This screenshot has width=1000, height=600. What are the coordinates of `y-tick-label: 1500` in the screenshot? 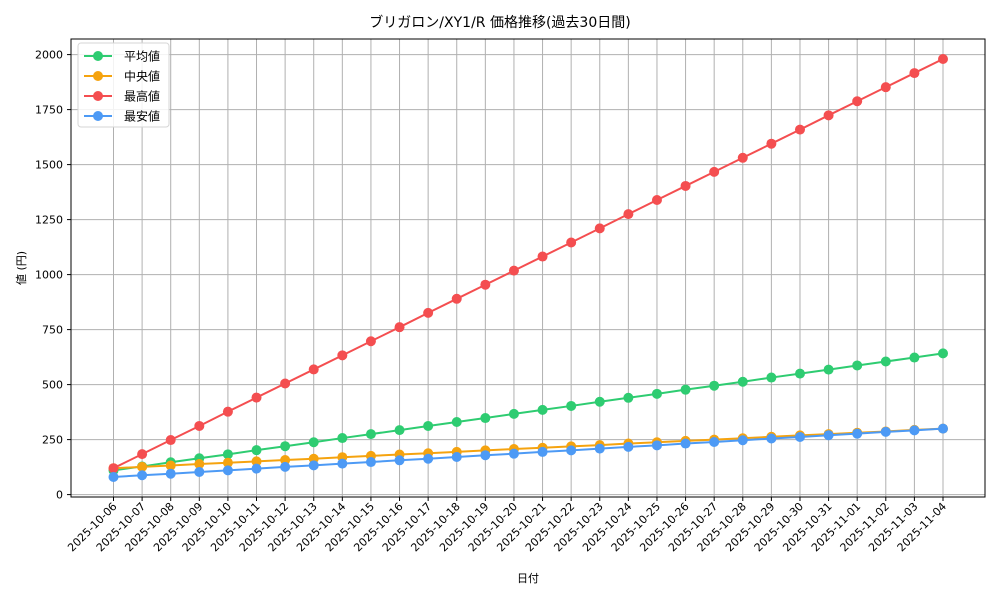 It's located at (49, 165).